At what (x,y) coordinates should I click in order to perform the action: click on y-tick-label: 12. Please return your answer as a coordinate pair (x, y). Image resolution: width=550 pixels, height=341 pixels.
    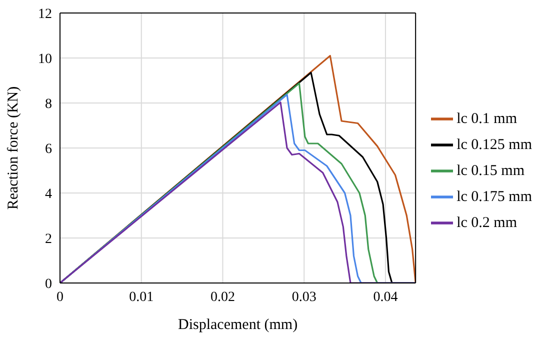
    Looking at the image, I should click on (45, 14).